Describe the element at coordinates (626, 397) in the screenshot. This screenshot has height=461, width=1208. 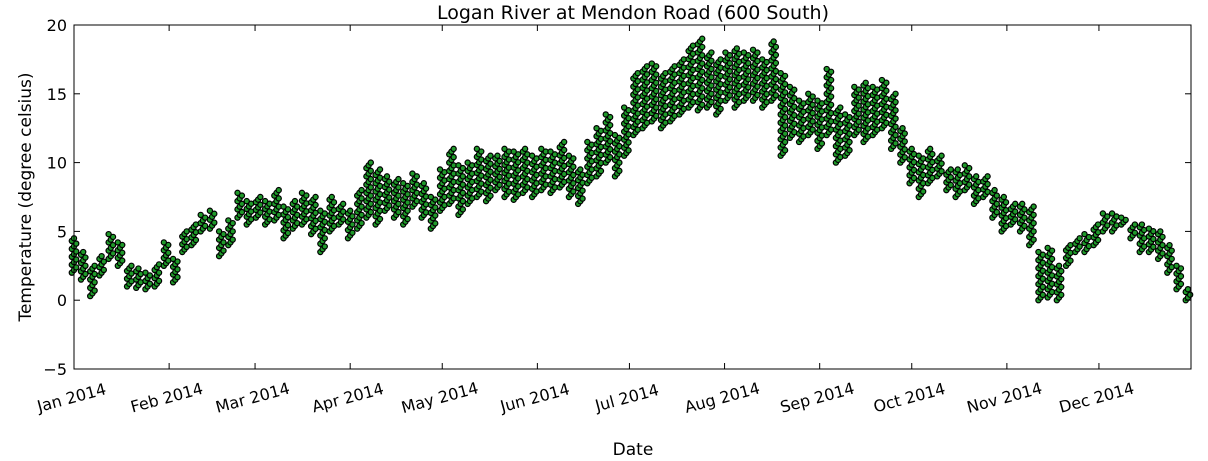
I see `x-tick-label: Jul 2014` at that location.